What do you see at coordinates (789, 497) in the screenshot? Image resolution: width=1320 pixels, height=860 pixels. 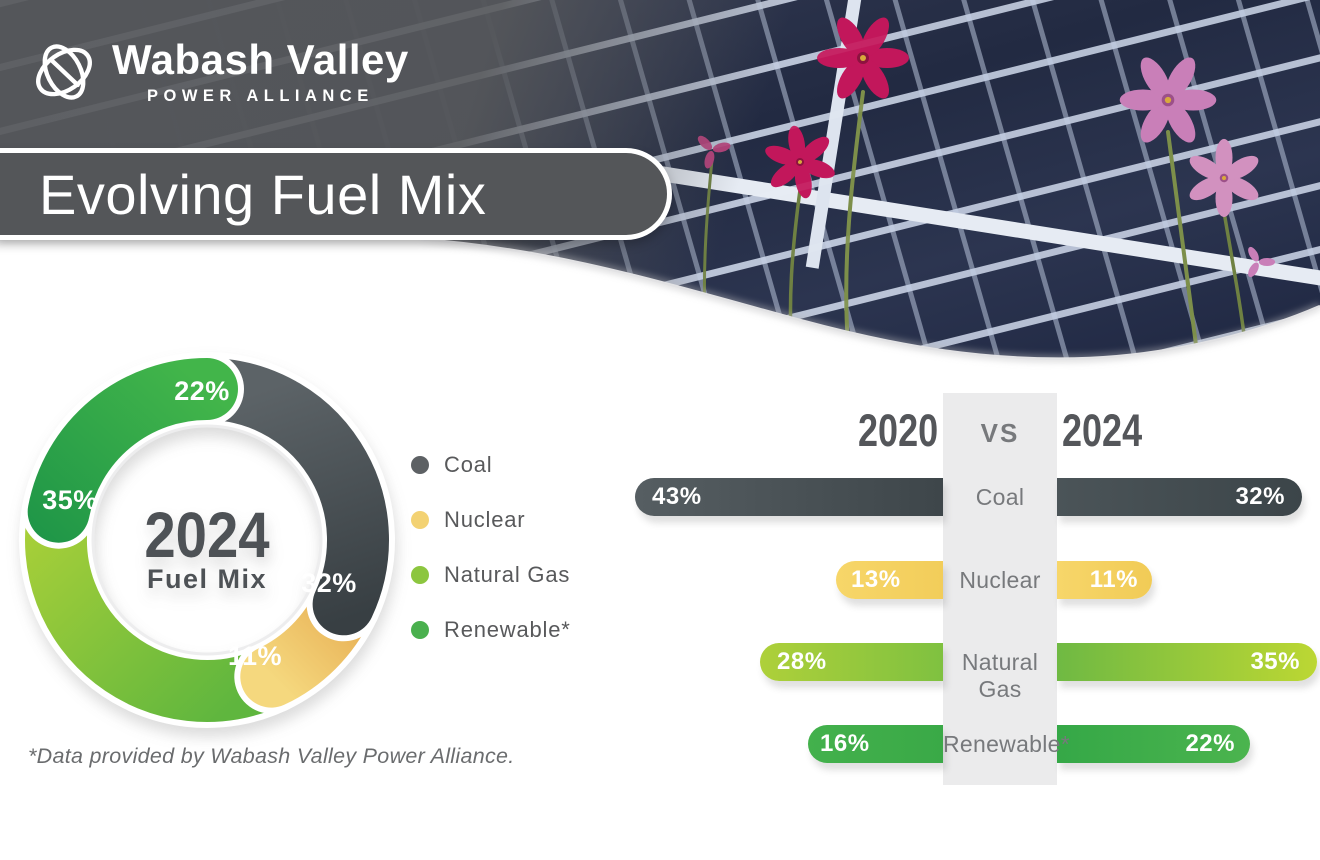 I see `bar-2020-coal: 43%` at bounding box center [789, 497].